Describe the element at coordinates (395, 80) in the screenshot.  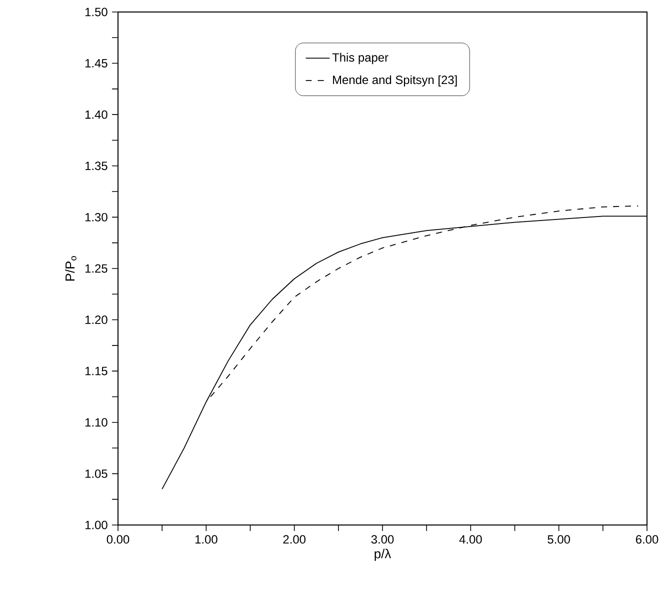
I see `legend-label: Mende and Spitsyn [23]` at that location.